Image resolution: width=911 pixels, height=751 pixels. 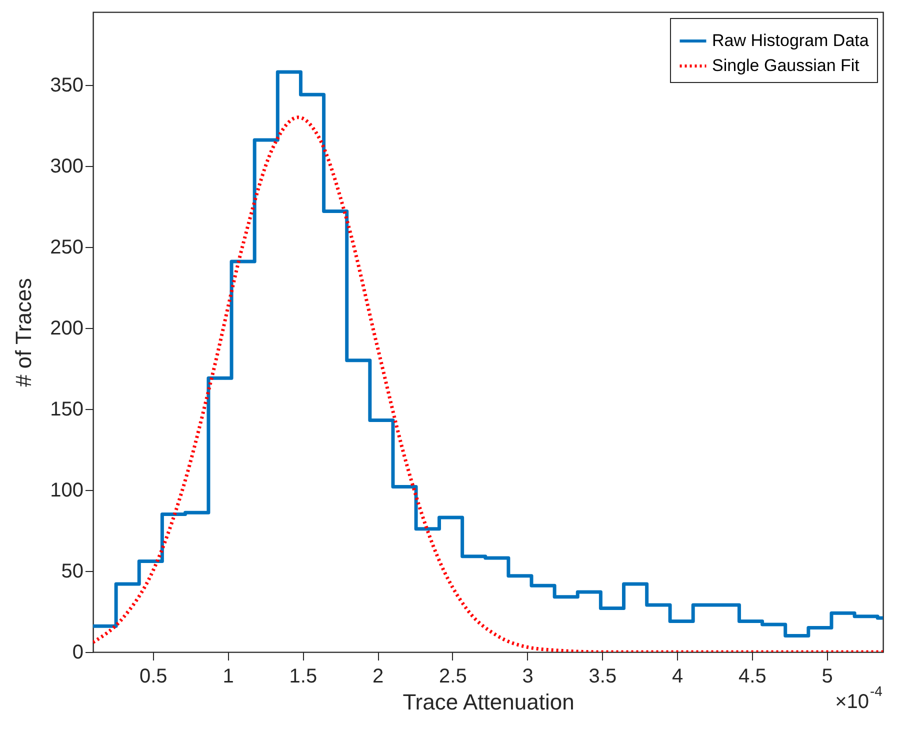 What do you see at coordinates (67, 328) in the screenshot?
I see `y-tick-label: 200` at bounding box center [67, 328].